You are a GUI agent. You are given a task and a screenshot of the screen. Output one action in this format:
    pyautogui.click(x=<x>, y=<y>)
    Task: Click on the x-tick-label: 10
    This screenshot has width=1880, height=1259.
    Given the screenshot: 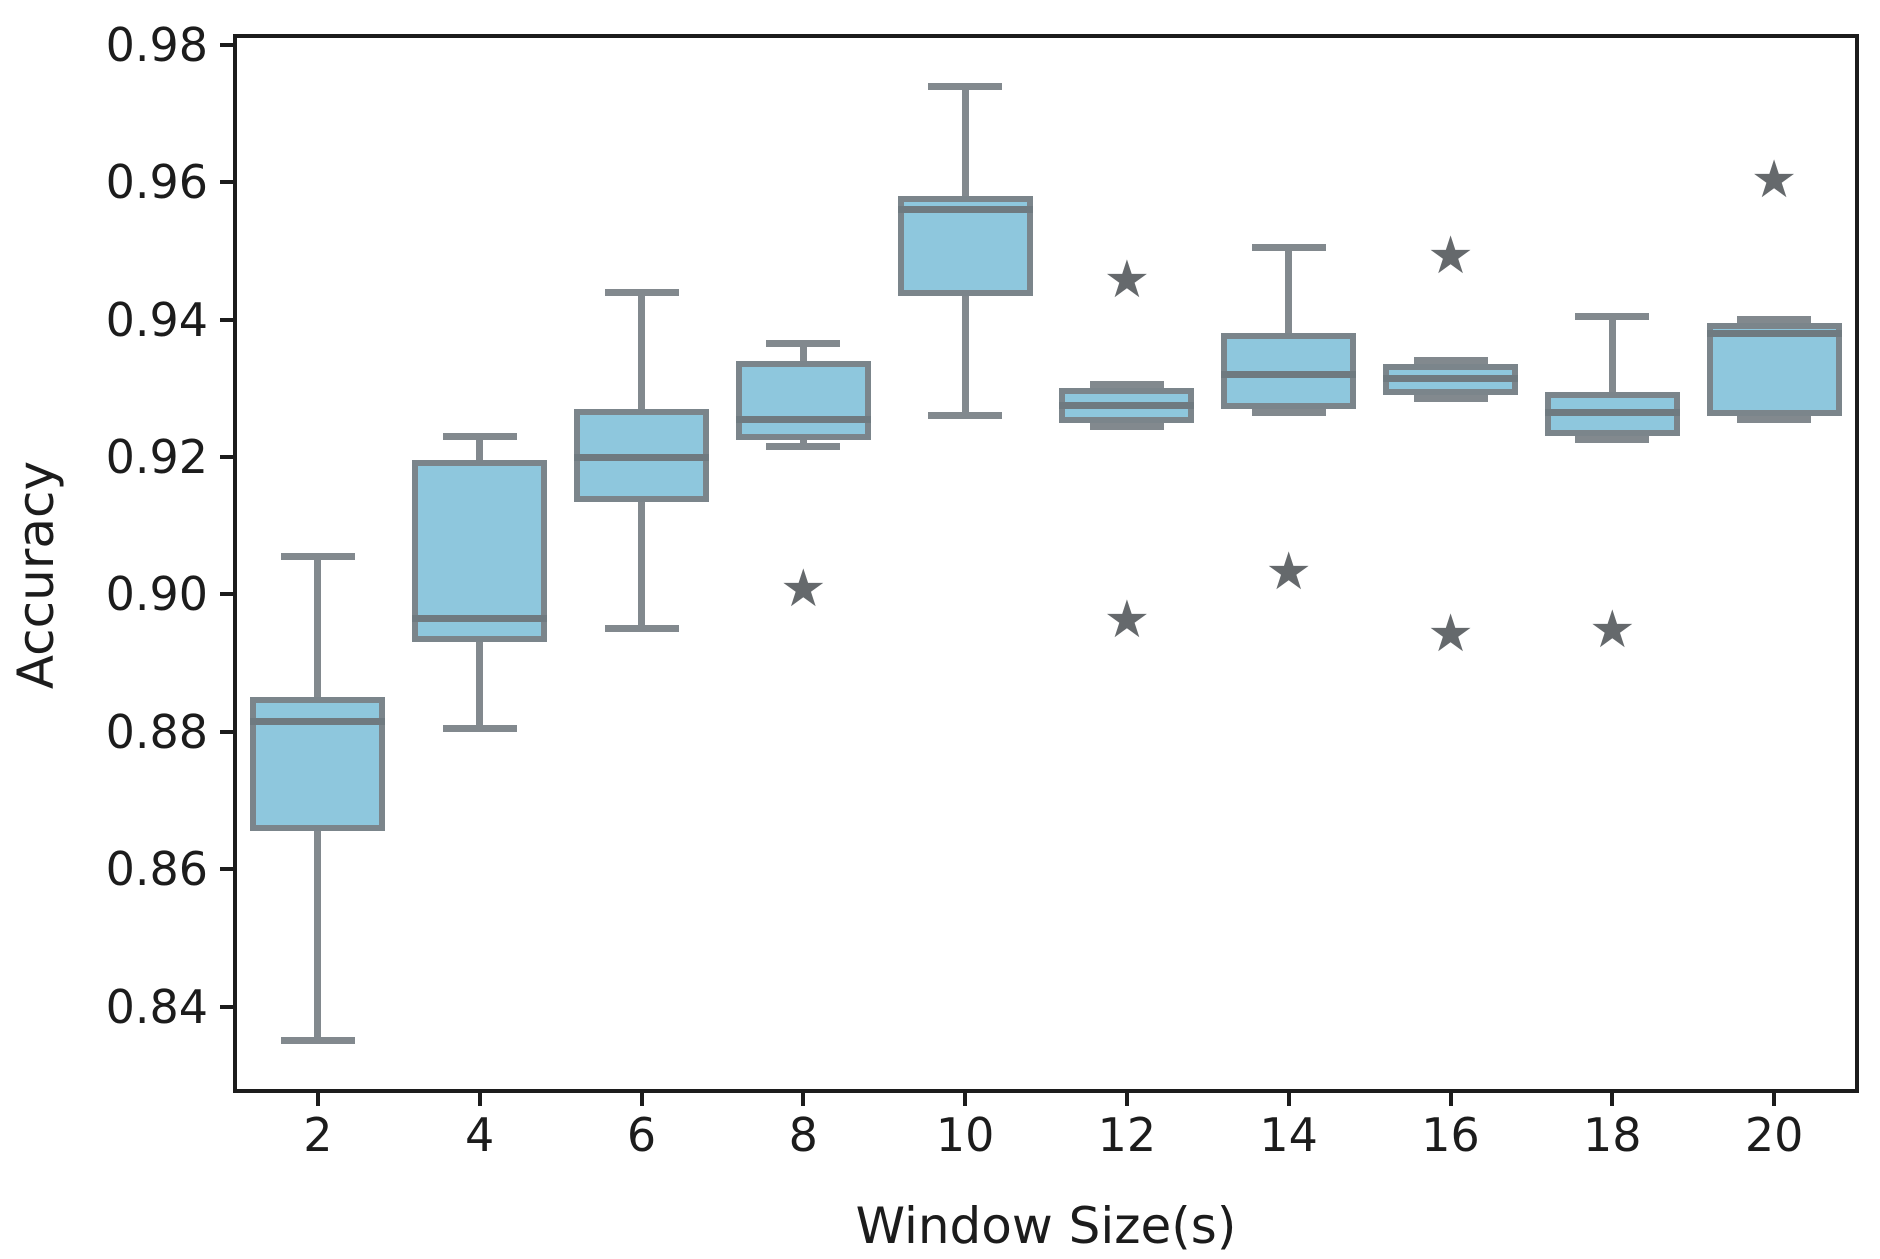 What is the action you would take?
    pyautogui.click(x=965, y=1135)
    